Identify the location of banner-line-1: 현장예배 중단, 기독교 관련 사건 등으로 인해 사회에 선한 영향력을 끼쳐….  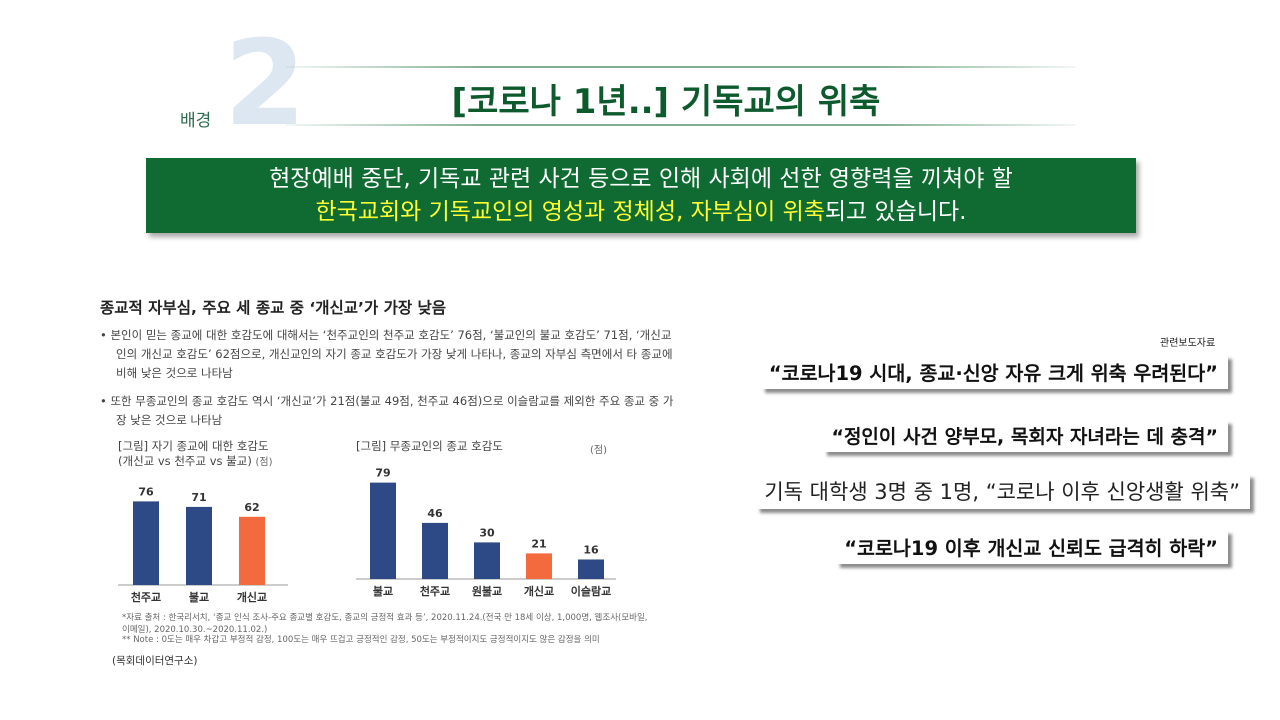
(641, 179).